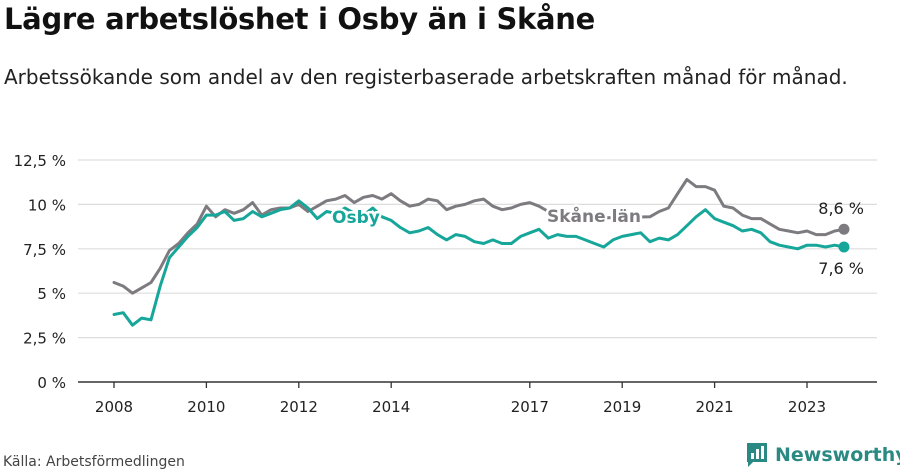 The width and height of the screenshot is (900, 474). I want to click on x-tick-label: 2021, so click(715, 407).